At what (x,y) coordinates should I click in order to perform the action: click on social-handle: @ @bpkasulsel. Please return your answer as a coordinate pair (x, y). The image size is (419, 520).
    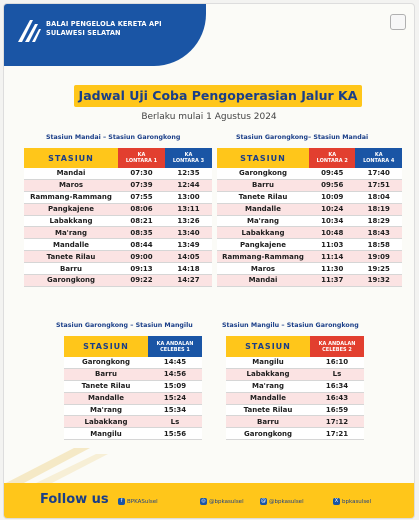
    Looking at the image, I should click on (282, 501).